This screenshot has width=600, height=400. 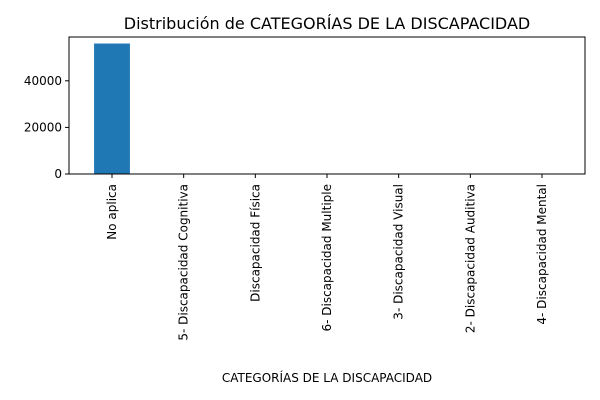 I want to click on x-tick-label: Discapacidad Física, so click(x=255, y=243).